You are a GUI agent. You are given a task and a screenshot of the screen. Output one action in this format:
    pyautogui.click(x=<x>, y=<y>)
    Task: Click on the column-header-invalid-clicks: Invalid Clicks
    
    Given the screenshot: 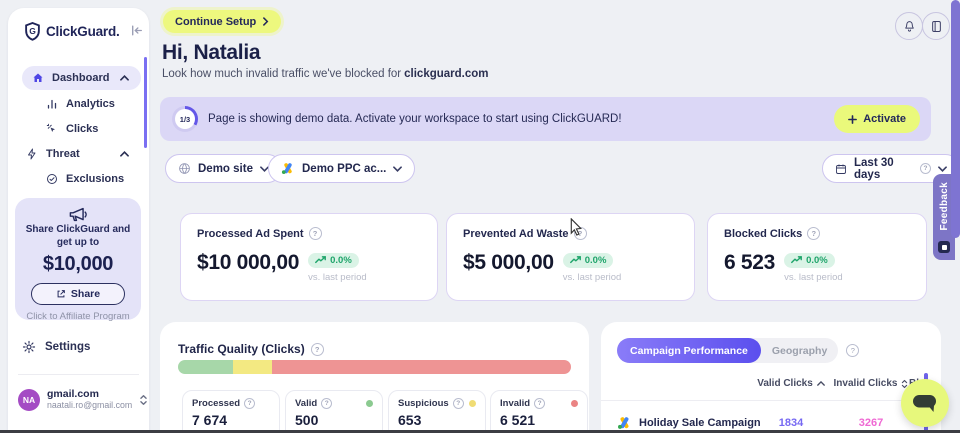 What is the action you would take?
    pyautogui.click(x=871, y=383)
    